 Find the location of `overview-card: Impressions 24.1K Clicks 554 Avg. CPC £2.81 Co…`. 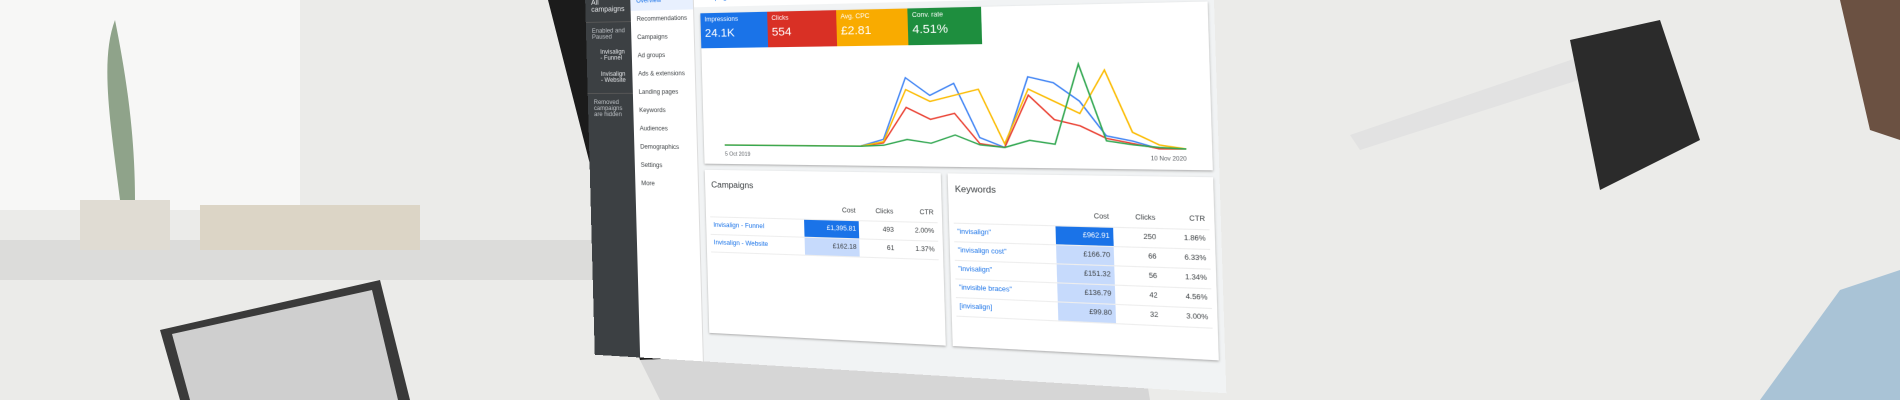

overview-card: Impressions 24.1K Clicks 554 Avg. CPC £2.81 Co… is located at coordinates (956, 86).